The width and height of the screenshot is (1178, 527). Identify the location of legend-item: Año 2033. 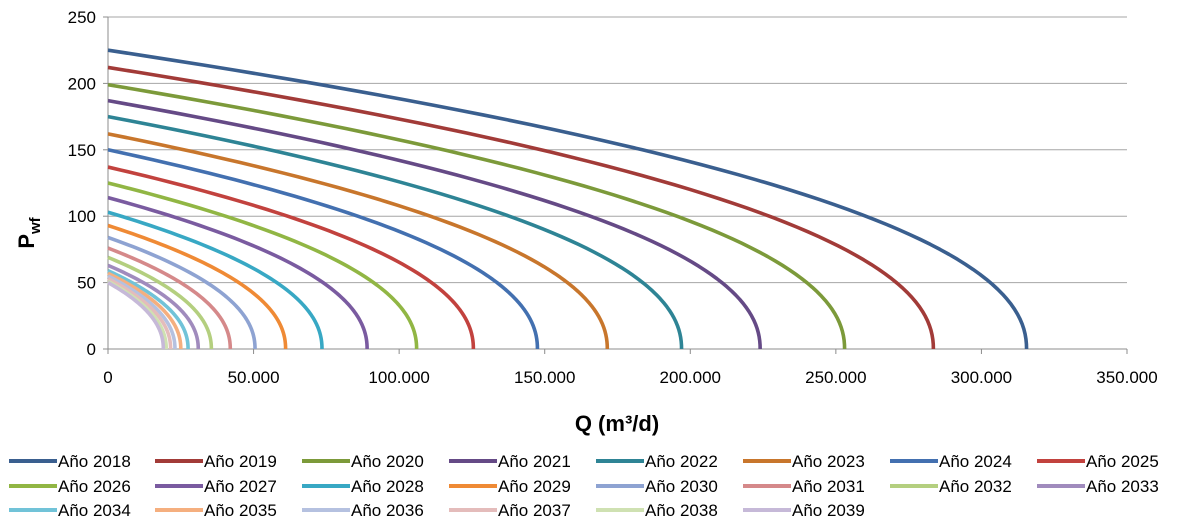
(1098, 486).